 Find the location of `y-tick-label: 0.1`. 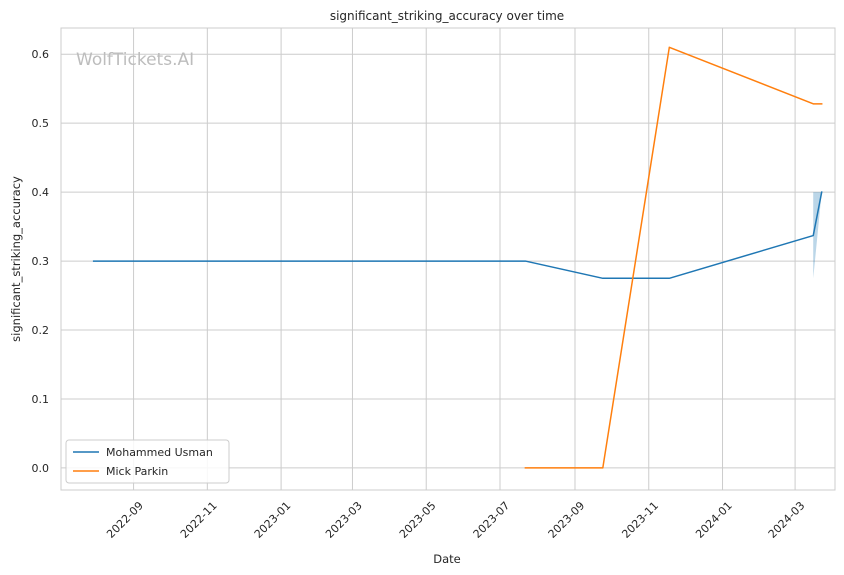

y-tick-label: 0.1 is located at coordinates (41, 399).